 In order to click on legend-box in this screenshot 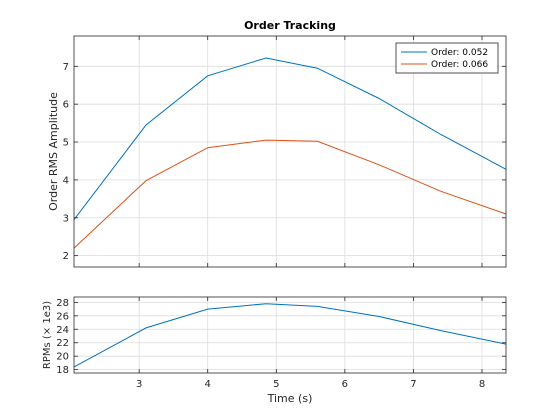, I will do `click(447, 58)`.